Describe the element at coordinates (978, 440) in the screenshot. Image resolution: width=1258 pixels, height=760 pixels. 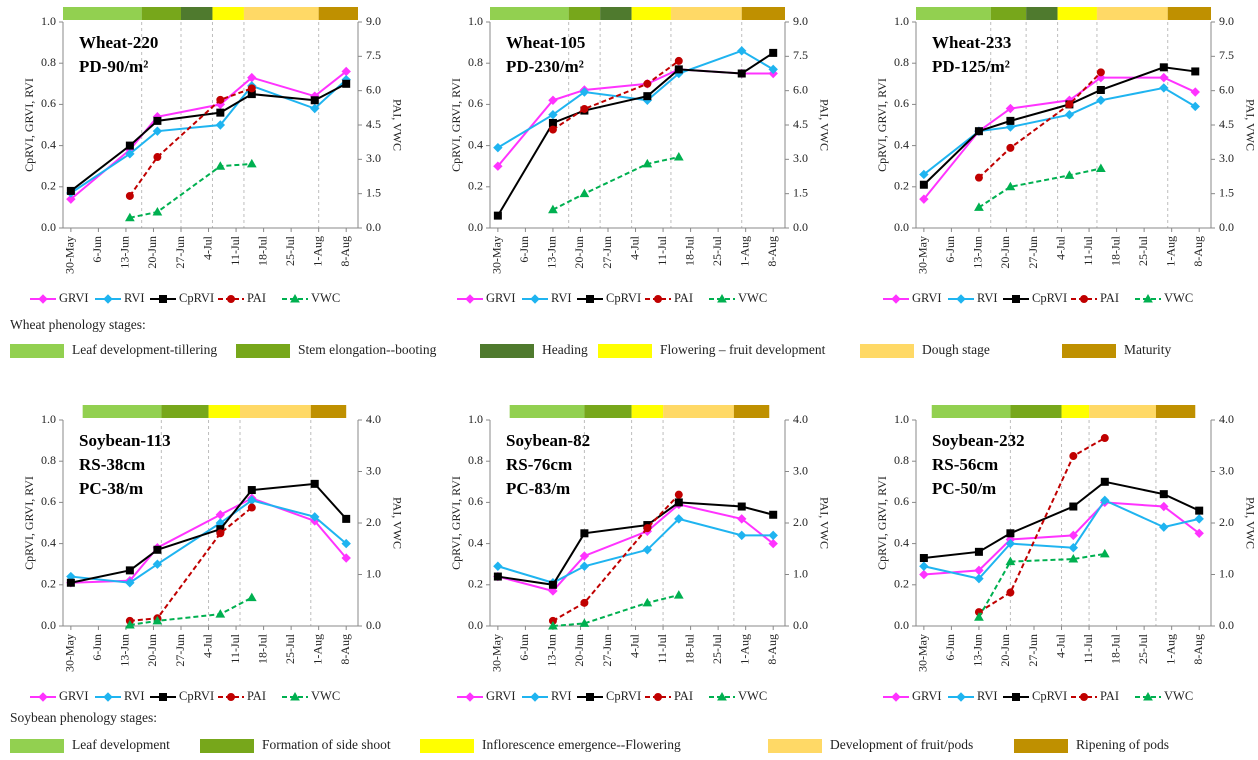
I see `annotation: Soybean-232` at that location.